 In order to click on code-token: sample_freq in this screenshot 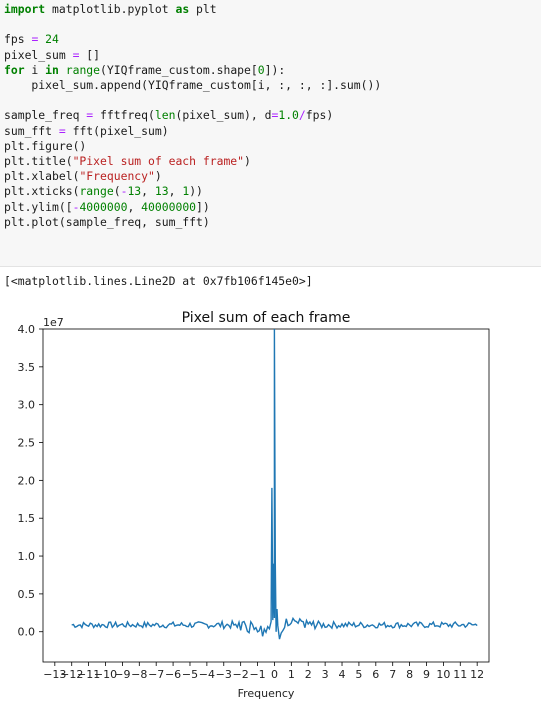, I will do `click(45, 115)`.